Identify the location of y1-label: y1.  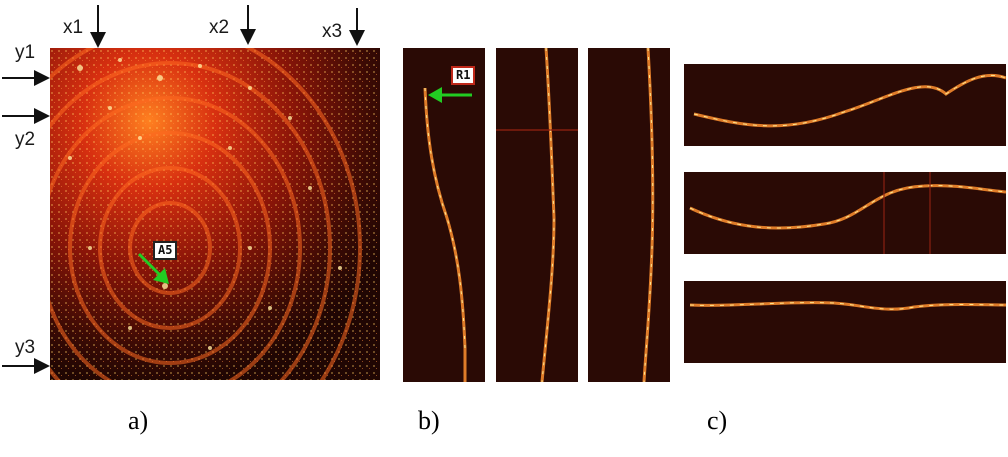
(25, 52).